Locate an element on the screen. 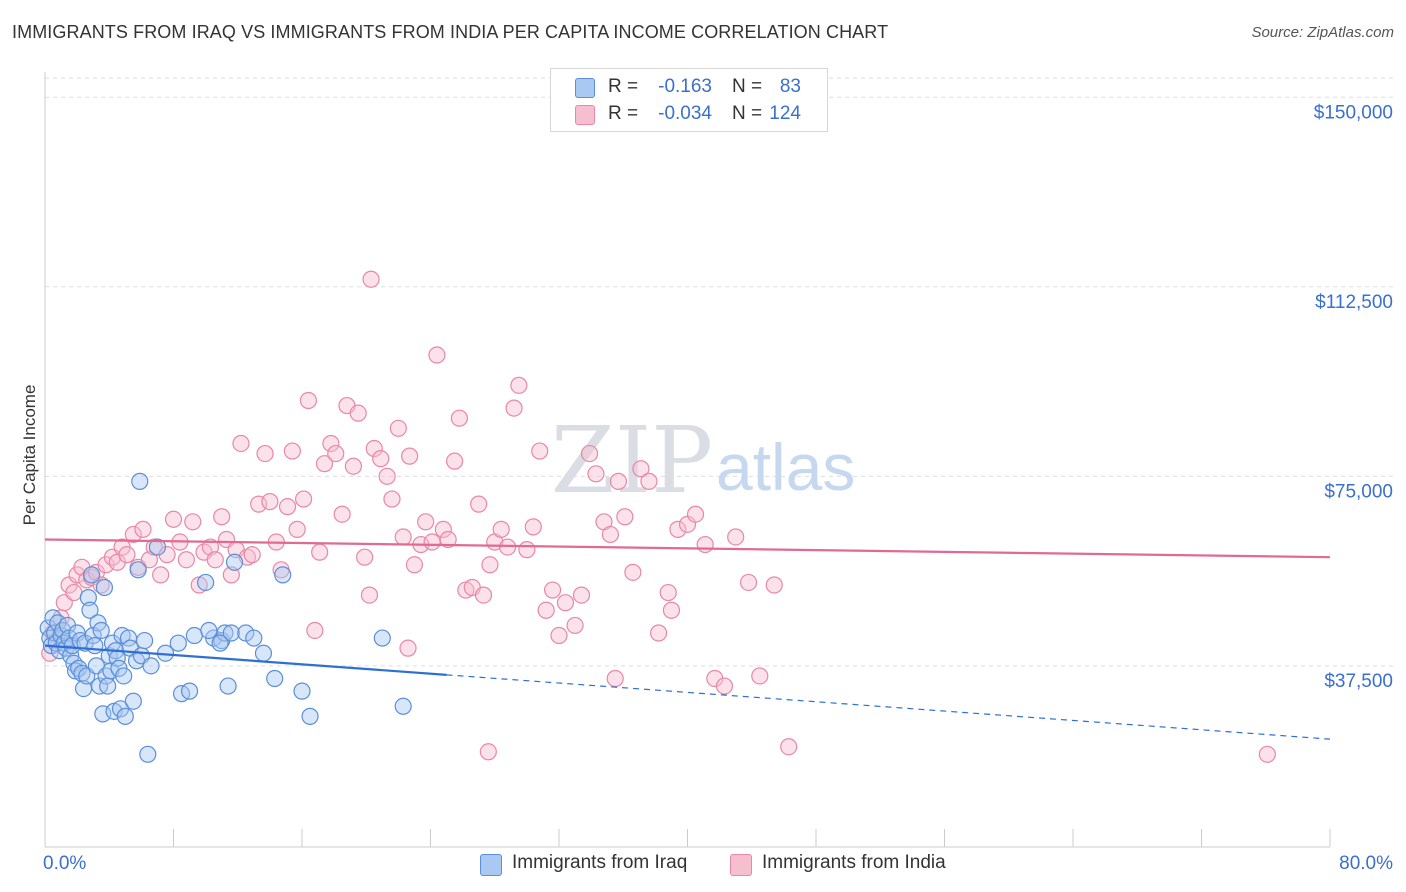  legend-label-india: Immigrants from India is located at coordinates (854, 862).